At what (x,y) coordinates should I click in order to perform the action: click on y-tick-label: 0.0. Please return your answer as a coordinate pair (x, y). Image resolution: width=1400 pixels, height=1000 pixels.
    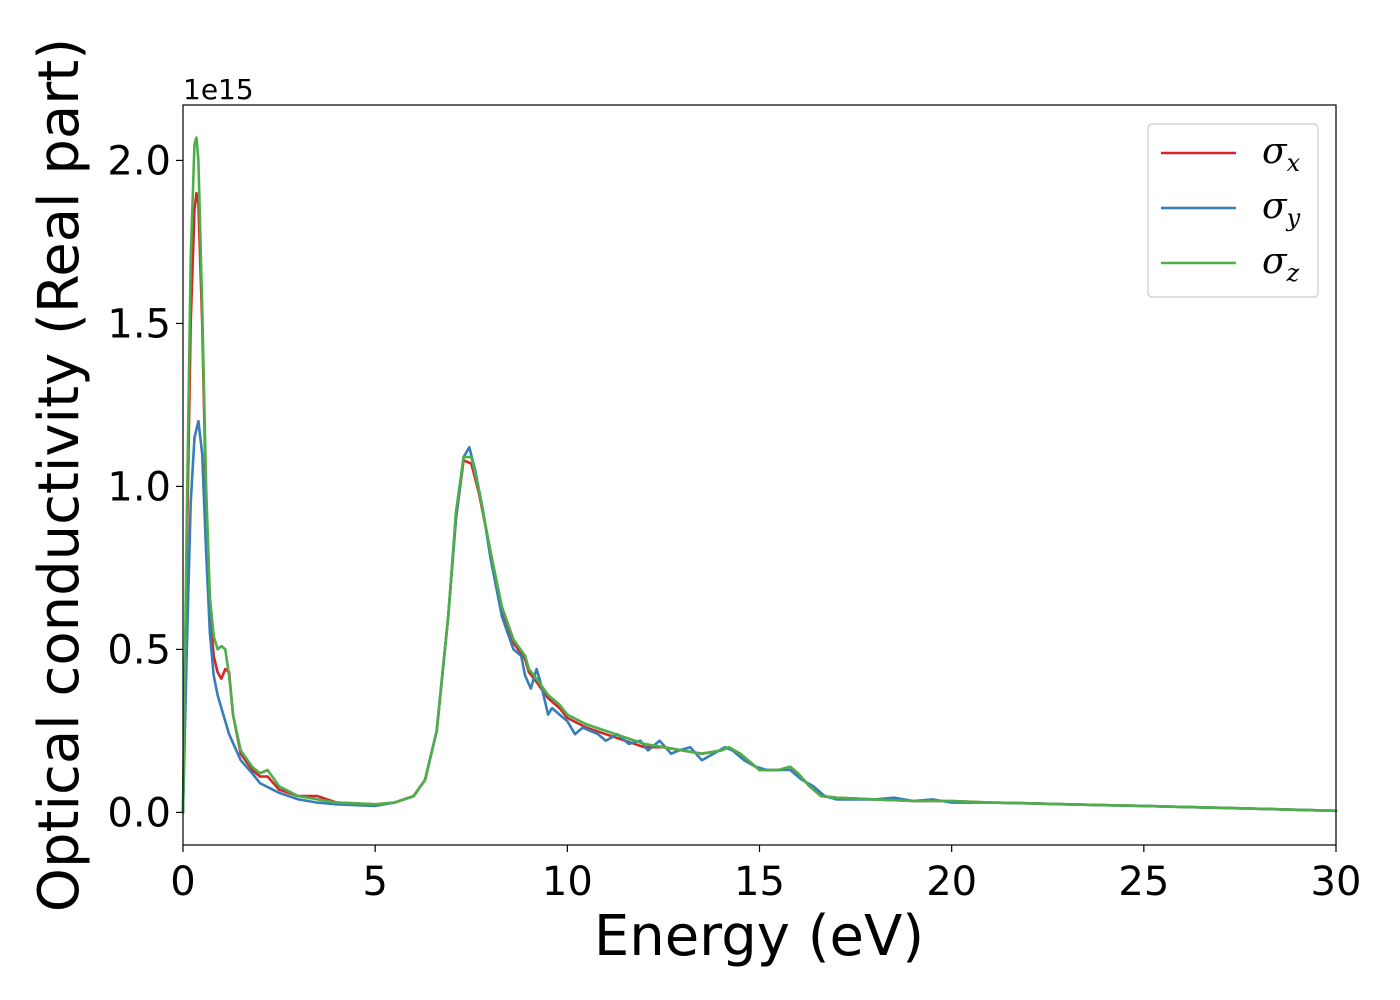
    Looking at the image, I should click on (139, 813).